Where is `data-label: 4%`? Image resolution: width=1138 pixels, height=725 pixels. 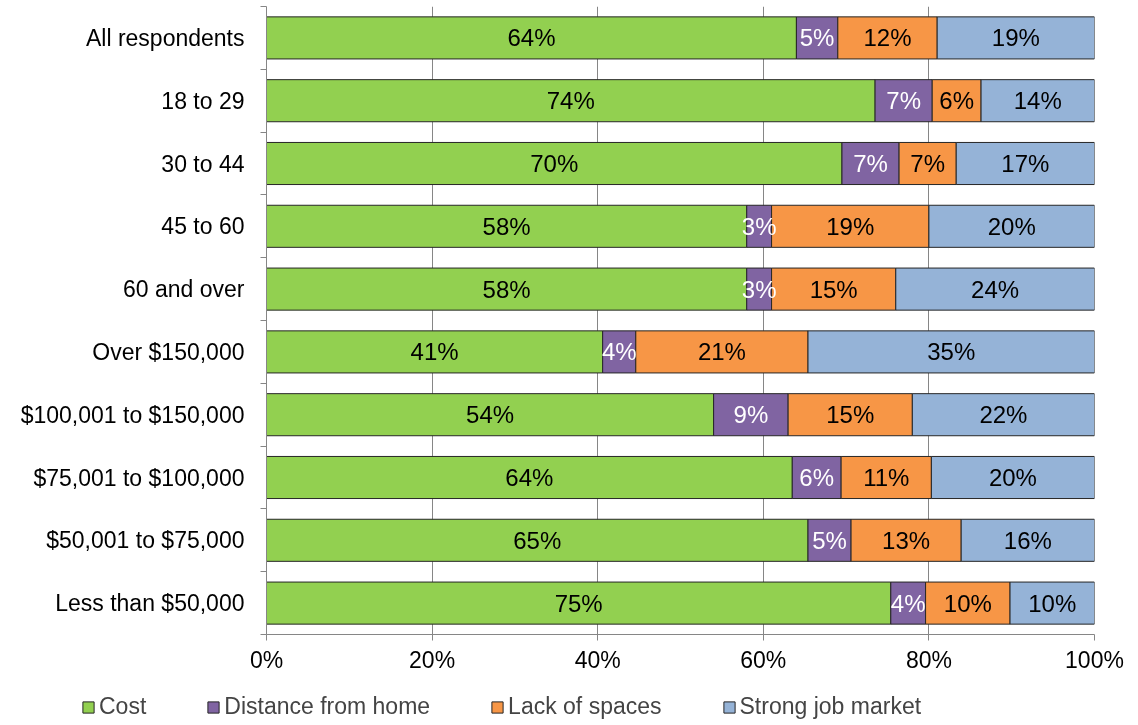 data-label: 4% is located at coordinates (908, 603).